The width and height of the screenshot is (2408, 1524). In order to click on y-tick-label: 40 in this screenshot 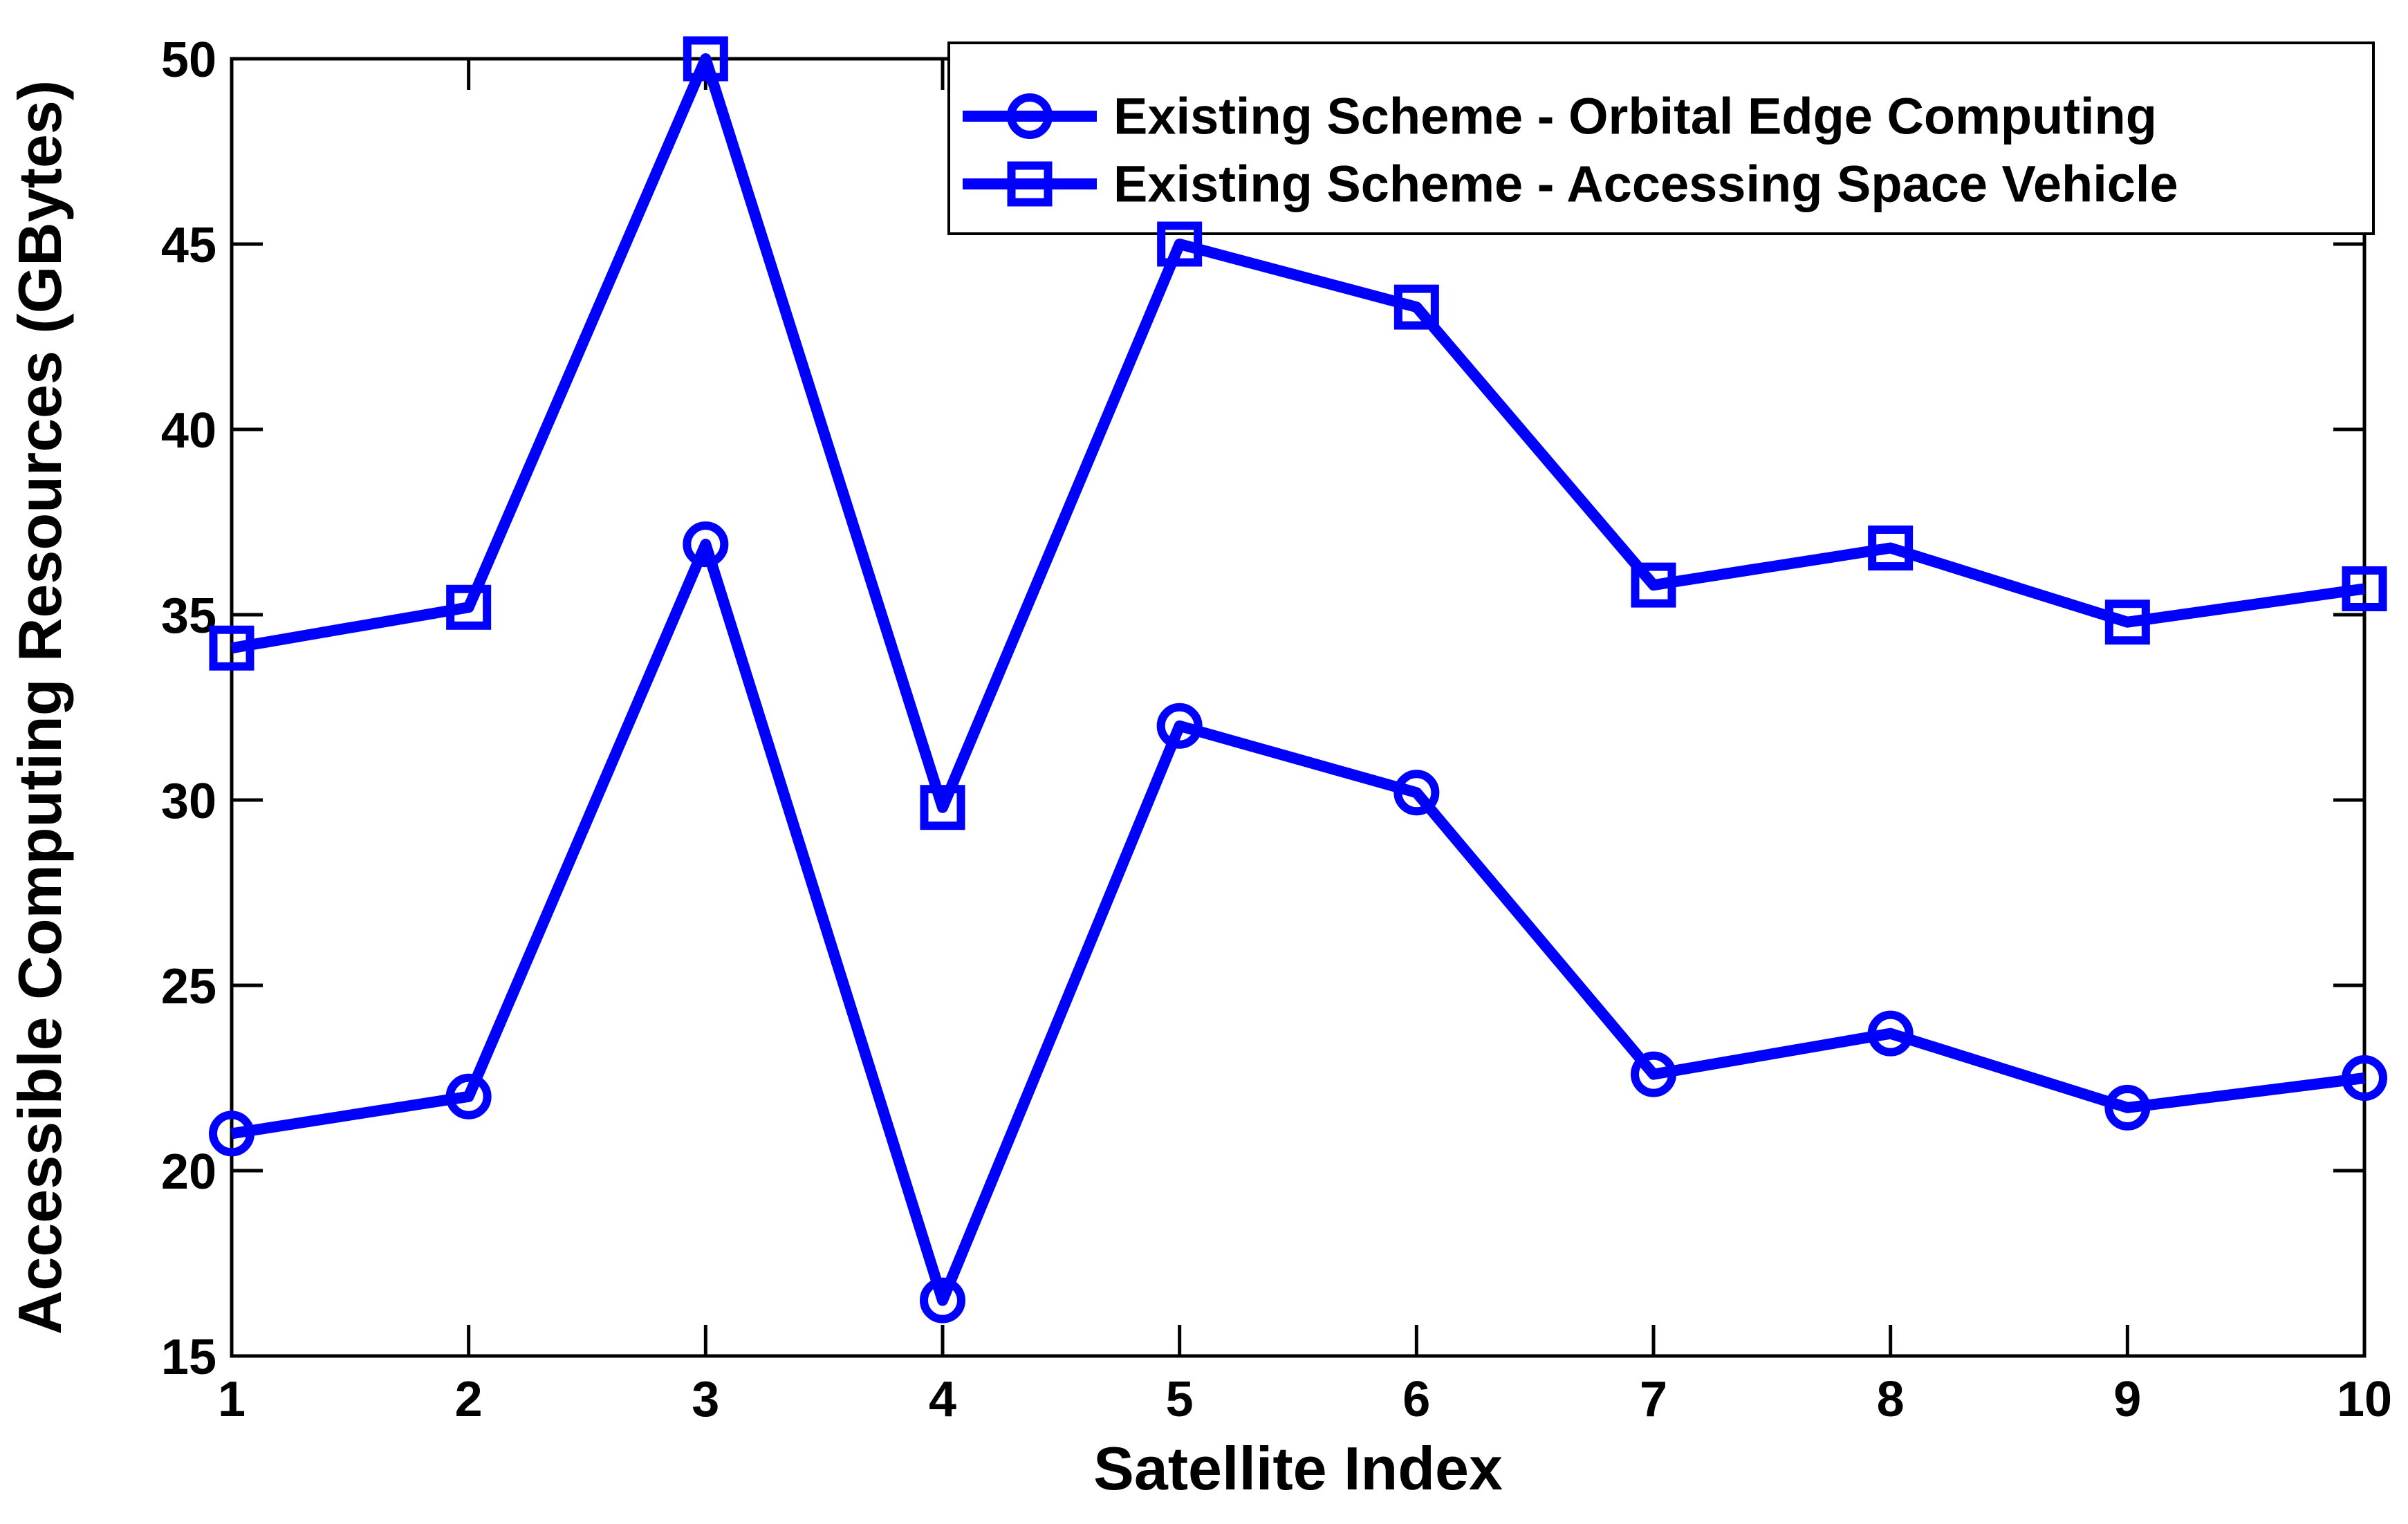, I will do `click(189, 430)`.